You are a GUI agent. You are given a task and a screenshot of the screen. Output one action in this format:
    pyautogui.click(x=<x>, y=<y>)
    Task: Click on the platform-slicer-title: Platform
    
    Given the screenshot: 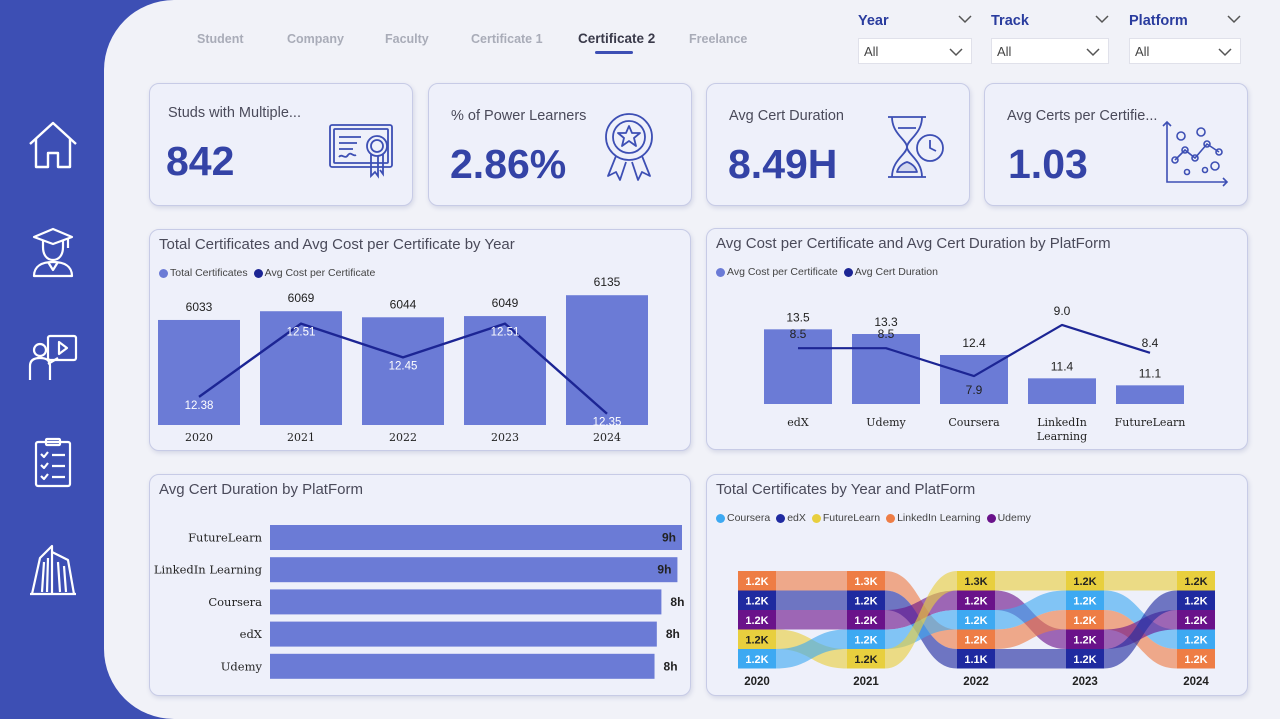 What is the action you would take?
    pyautogui.click(x=1185, y=21)
    